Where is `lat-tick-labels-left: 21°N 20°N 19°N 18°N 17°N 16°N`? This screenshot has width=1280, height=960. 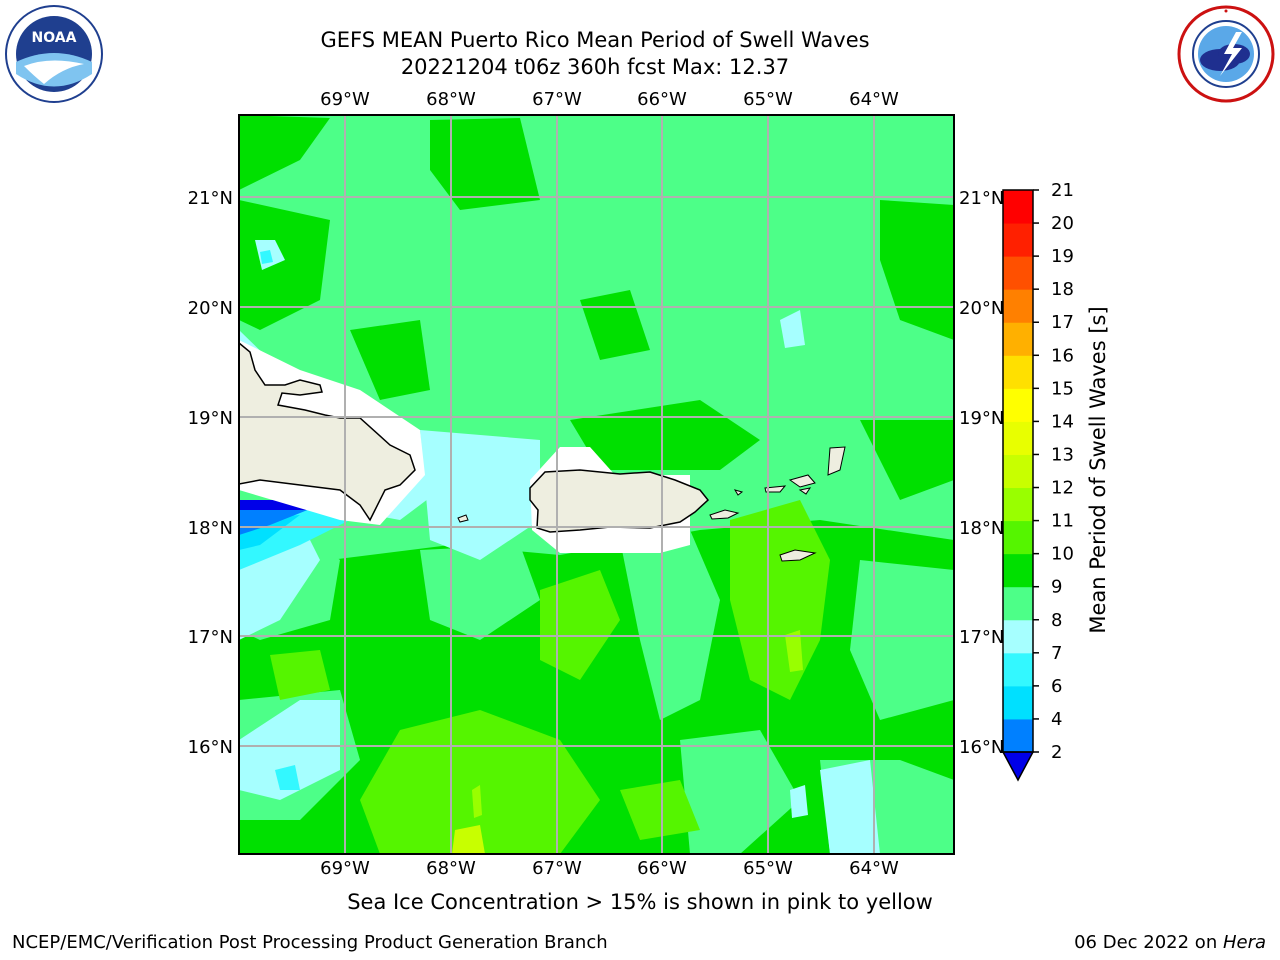 lat-tick-labels-left: 21°N 20°N 19°N 18°N 17°N 16°N is located at coordinates (210, 473).